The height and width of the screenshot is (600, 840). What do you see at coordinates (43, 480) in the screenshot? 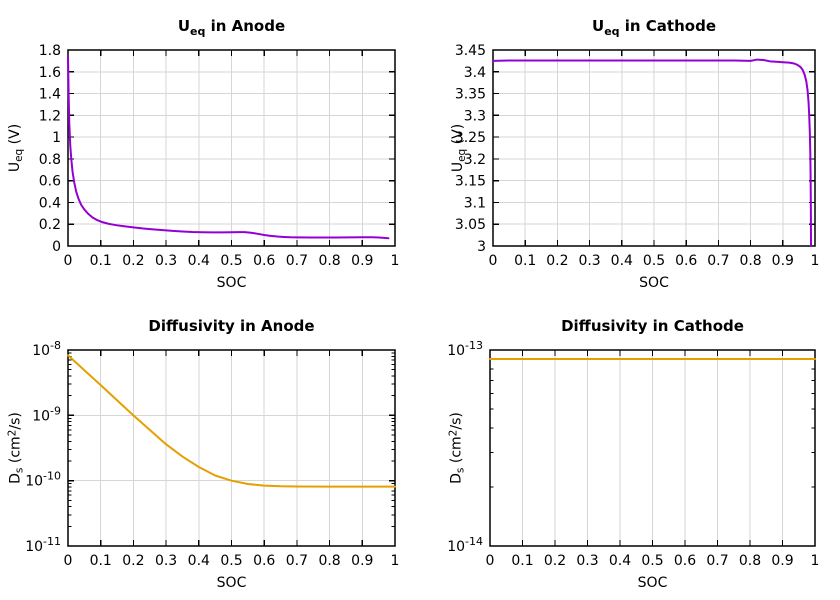
I see `y-tick-label: 10⁻¹⁰` at bounding box center [43, 480].